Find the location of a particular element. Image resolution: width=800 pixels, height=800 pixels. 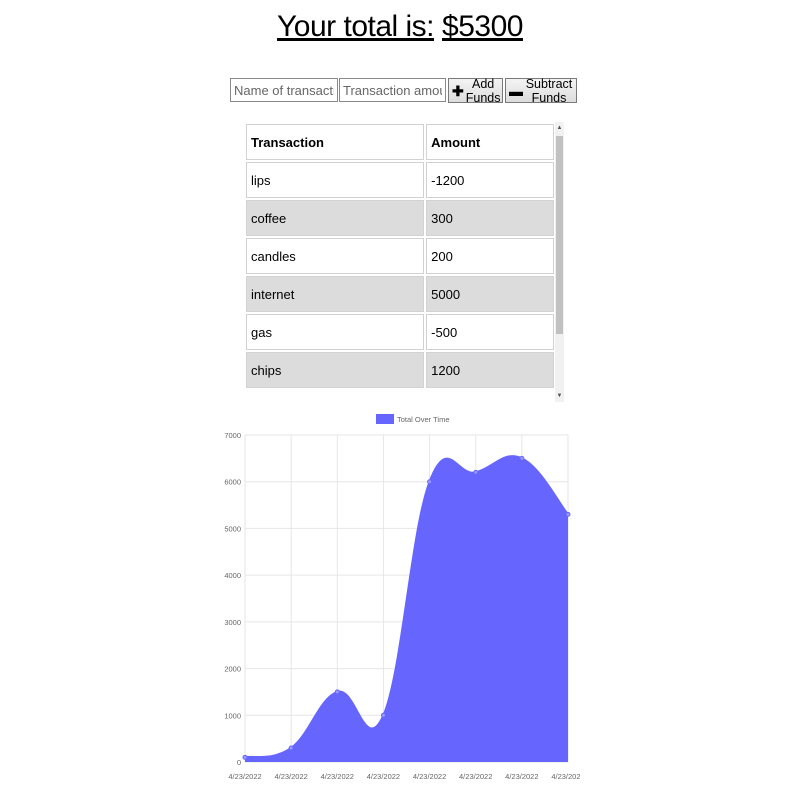

y-tick-label: 2000 is located at coordinates (232, 669).